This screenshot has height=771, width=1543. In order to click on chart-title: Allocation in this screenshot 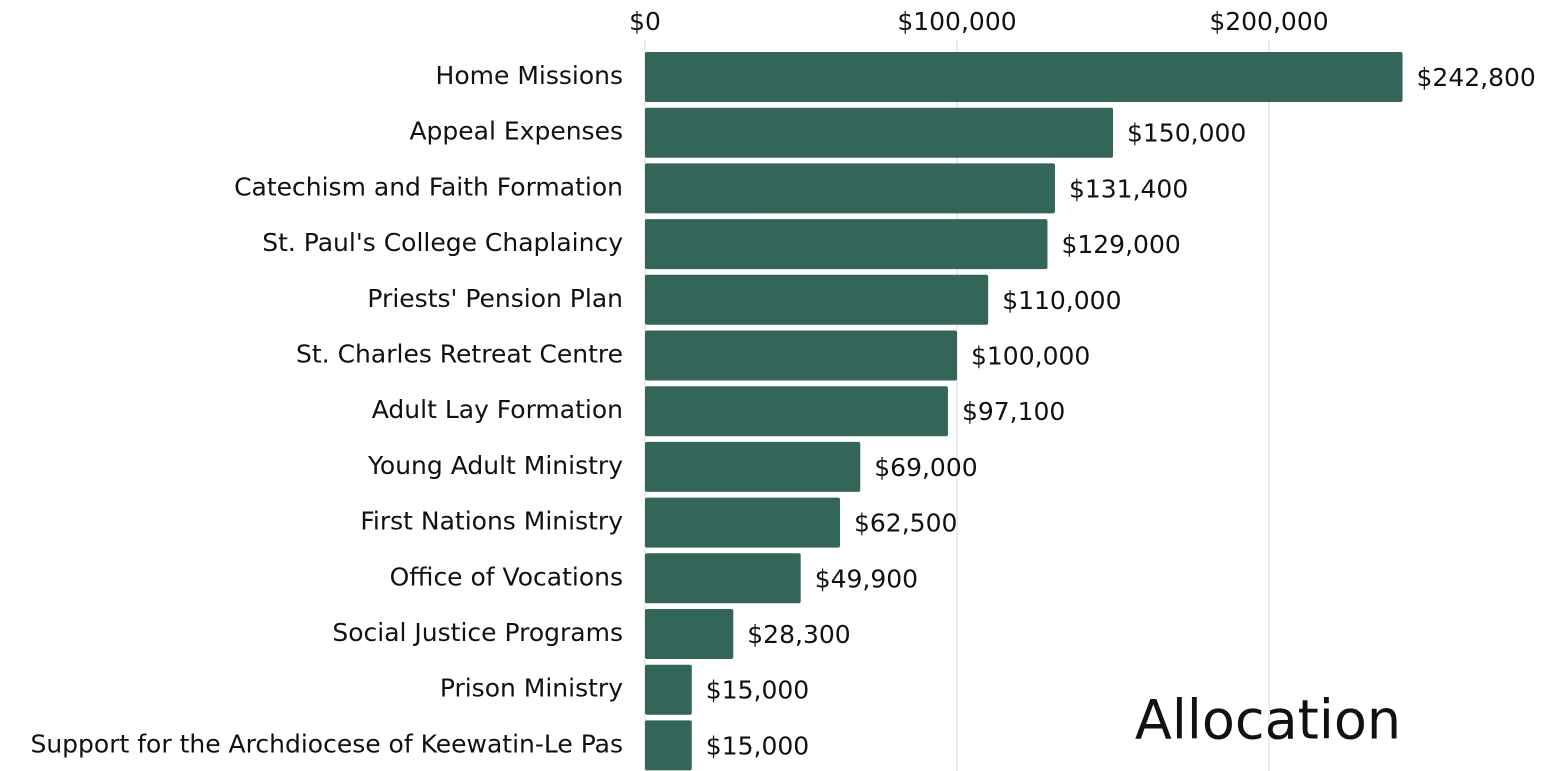, I will do `click(1268, 720)`.